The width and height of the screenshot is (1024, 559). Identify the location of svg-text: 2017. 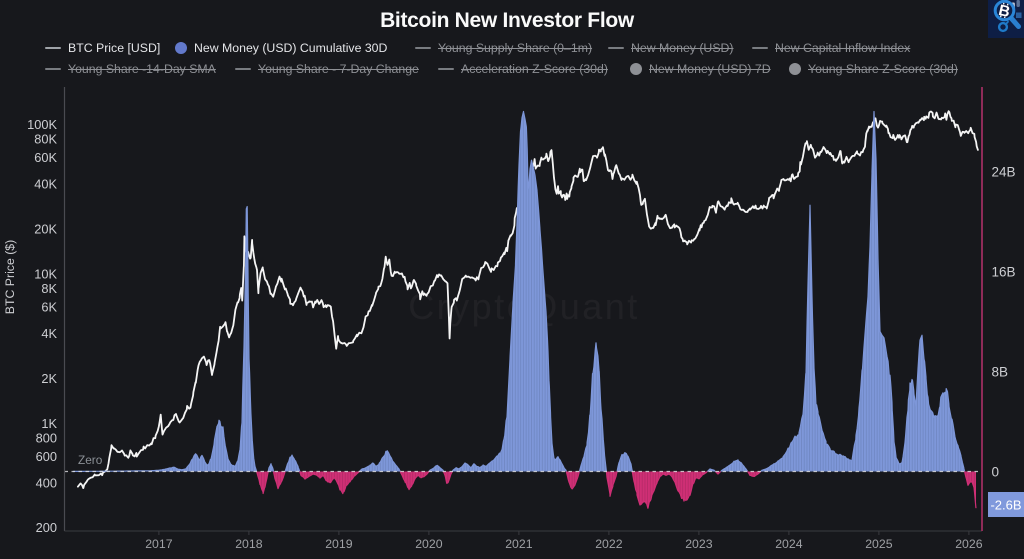
(159, 544).